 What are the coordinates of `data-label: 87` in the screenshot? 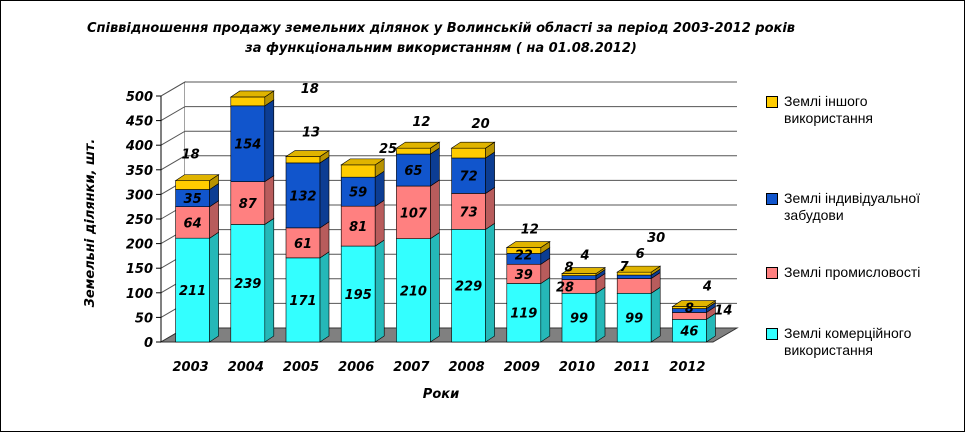 It's located at (248, 204).